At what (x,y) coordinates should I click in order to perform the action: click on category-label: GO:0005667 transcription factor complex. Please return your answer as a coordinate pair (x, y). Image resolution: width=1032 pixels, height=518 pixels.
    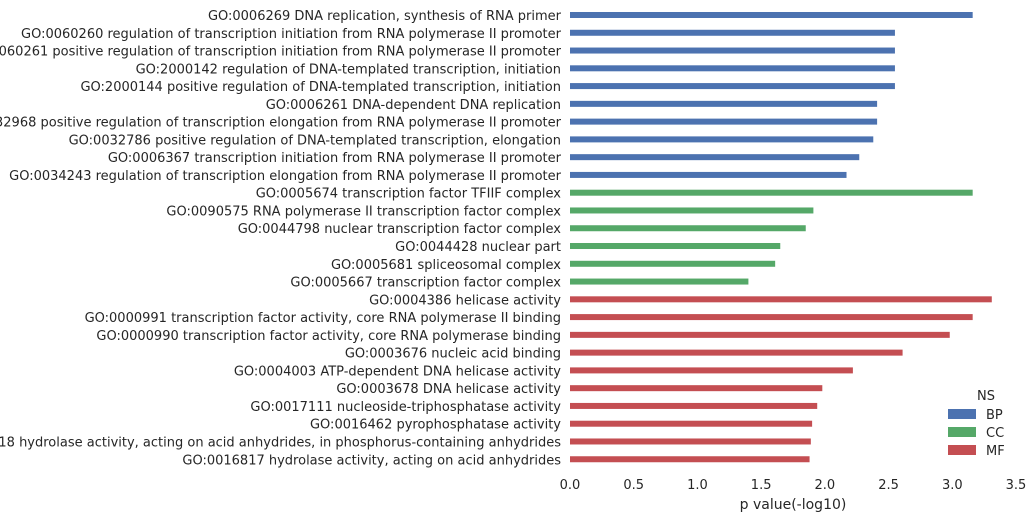
    Looking at the image, I should click on (425, 283).